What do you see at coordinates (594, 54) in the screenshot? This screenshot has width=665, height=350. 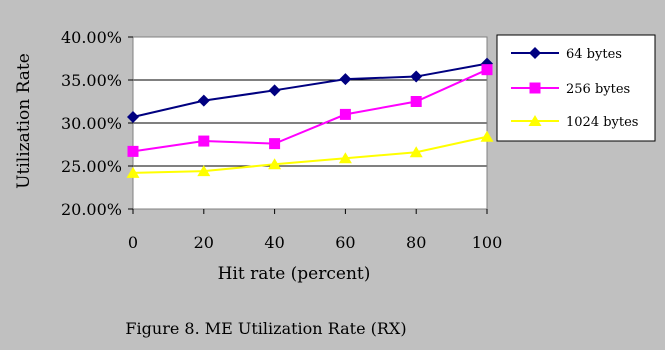 I see `legend-label-0: 64 bytes` at bounding box center [594, 54].